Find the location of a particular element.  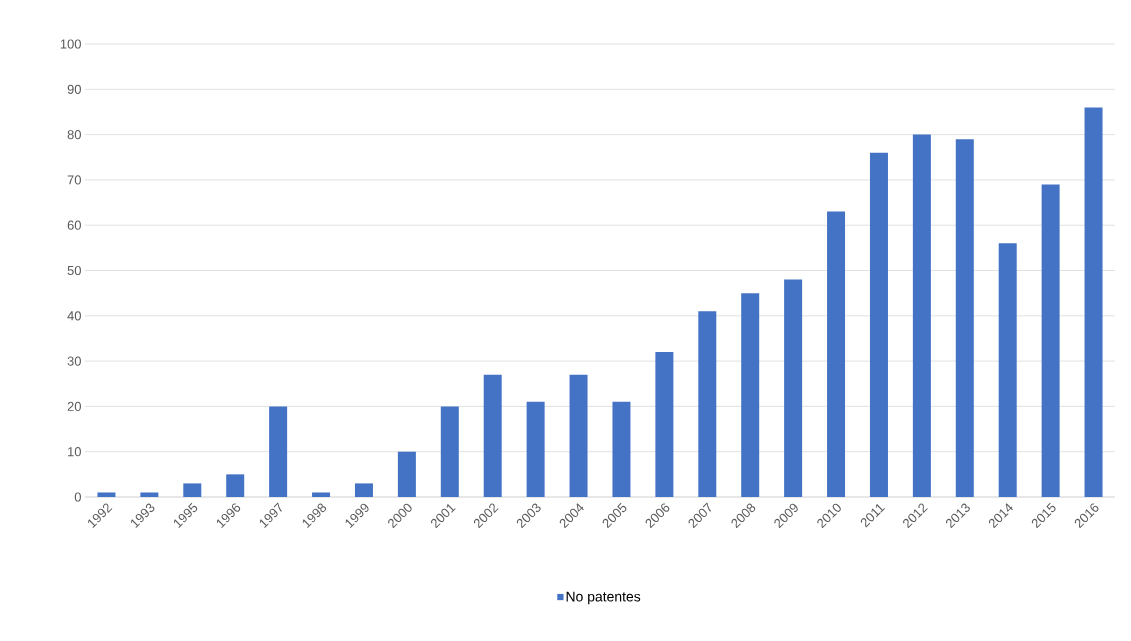

y-tick-label: 80 is located at coordinates (74, 135).